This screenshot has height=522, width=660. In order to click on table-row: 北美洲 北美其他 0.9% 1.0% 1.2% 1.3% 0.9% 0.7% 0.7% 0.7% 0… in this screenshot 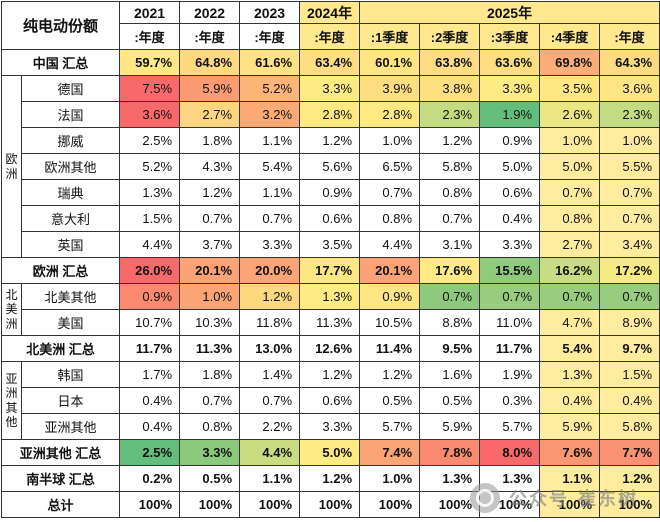, I will do `click(330, 309)`.